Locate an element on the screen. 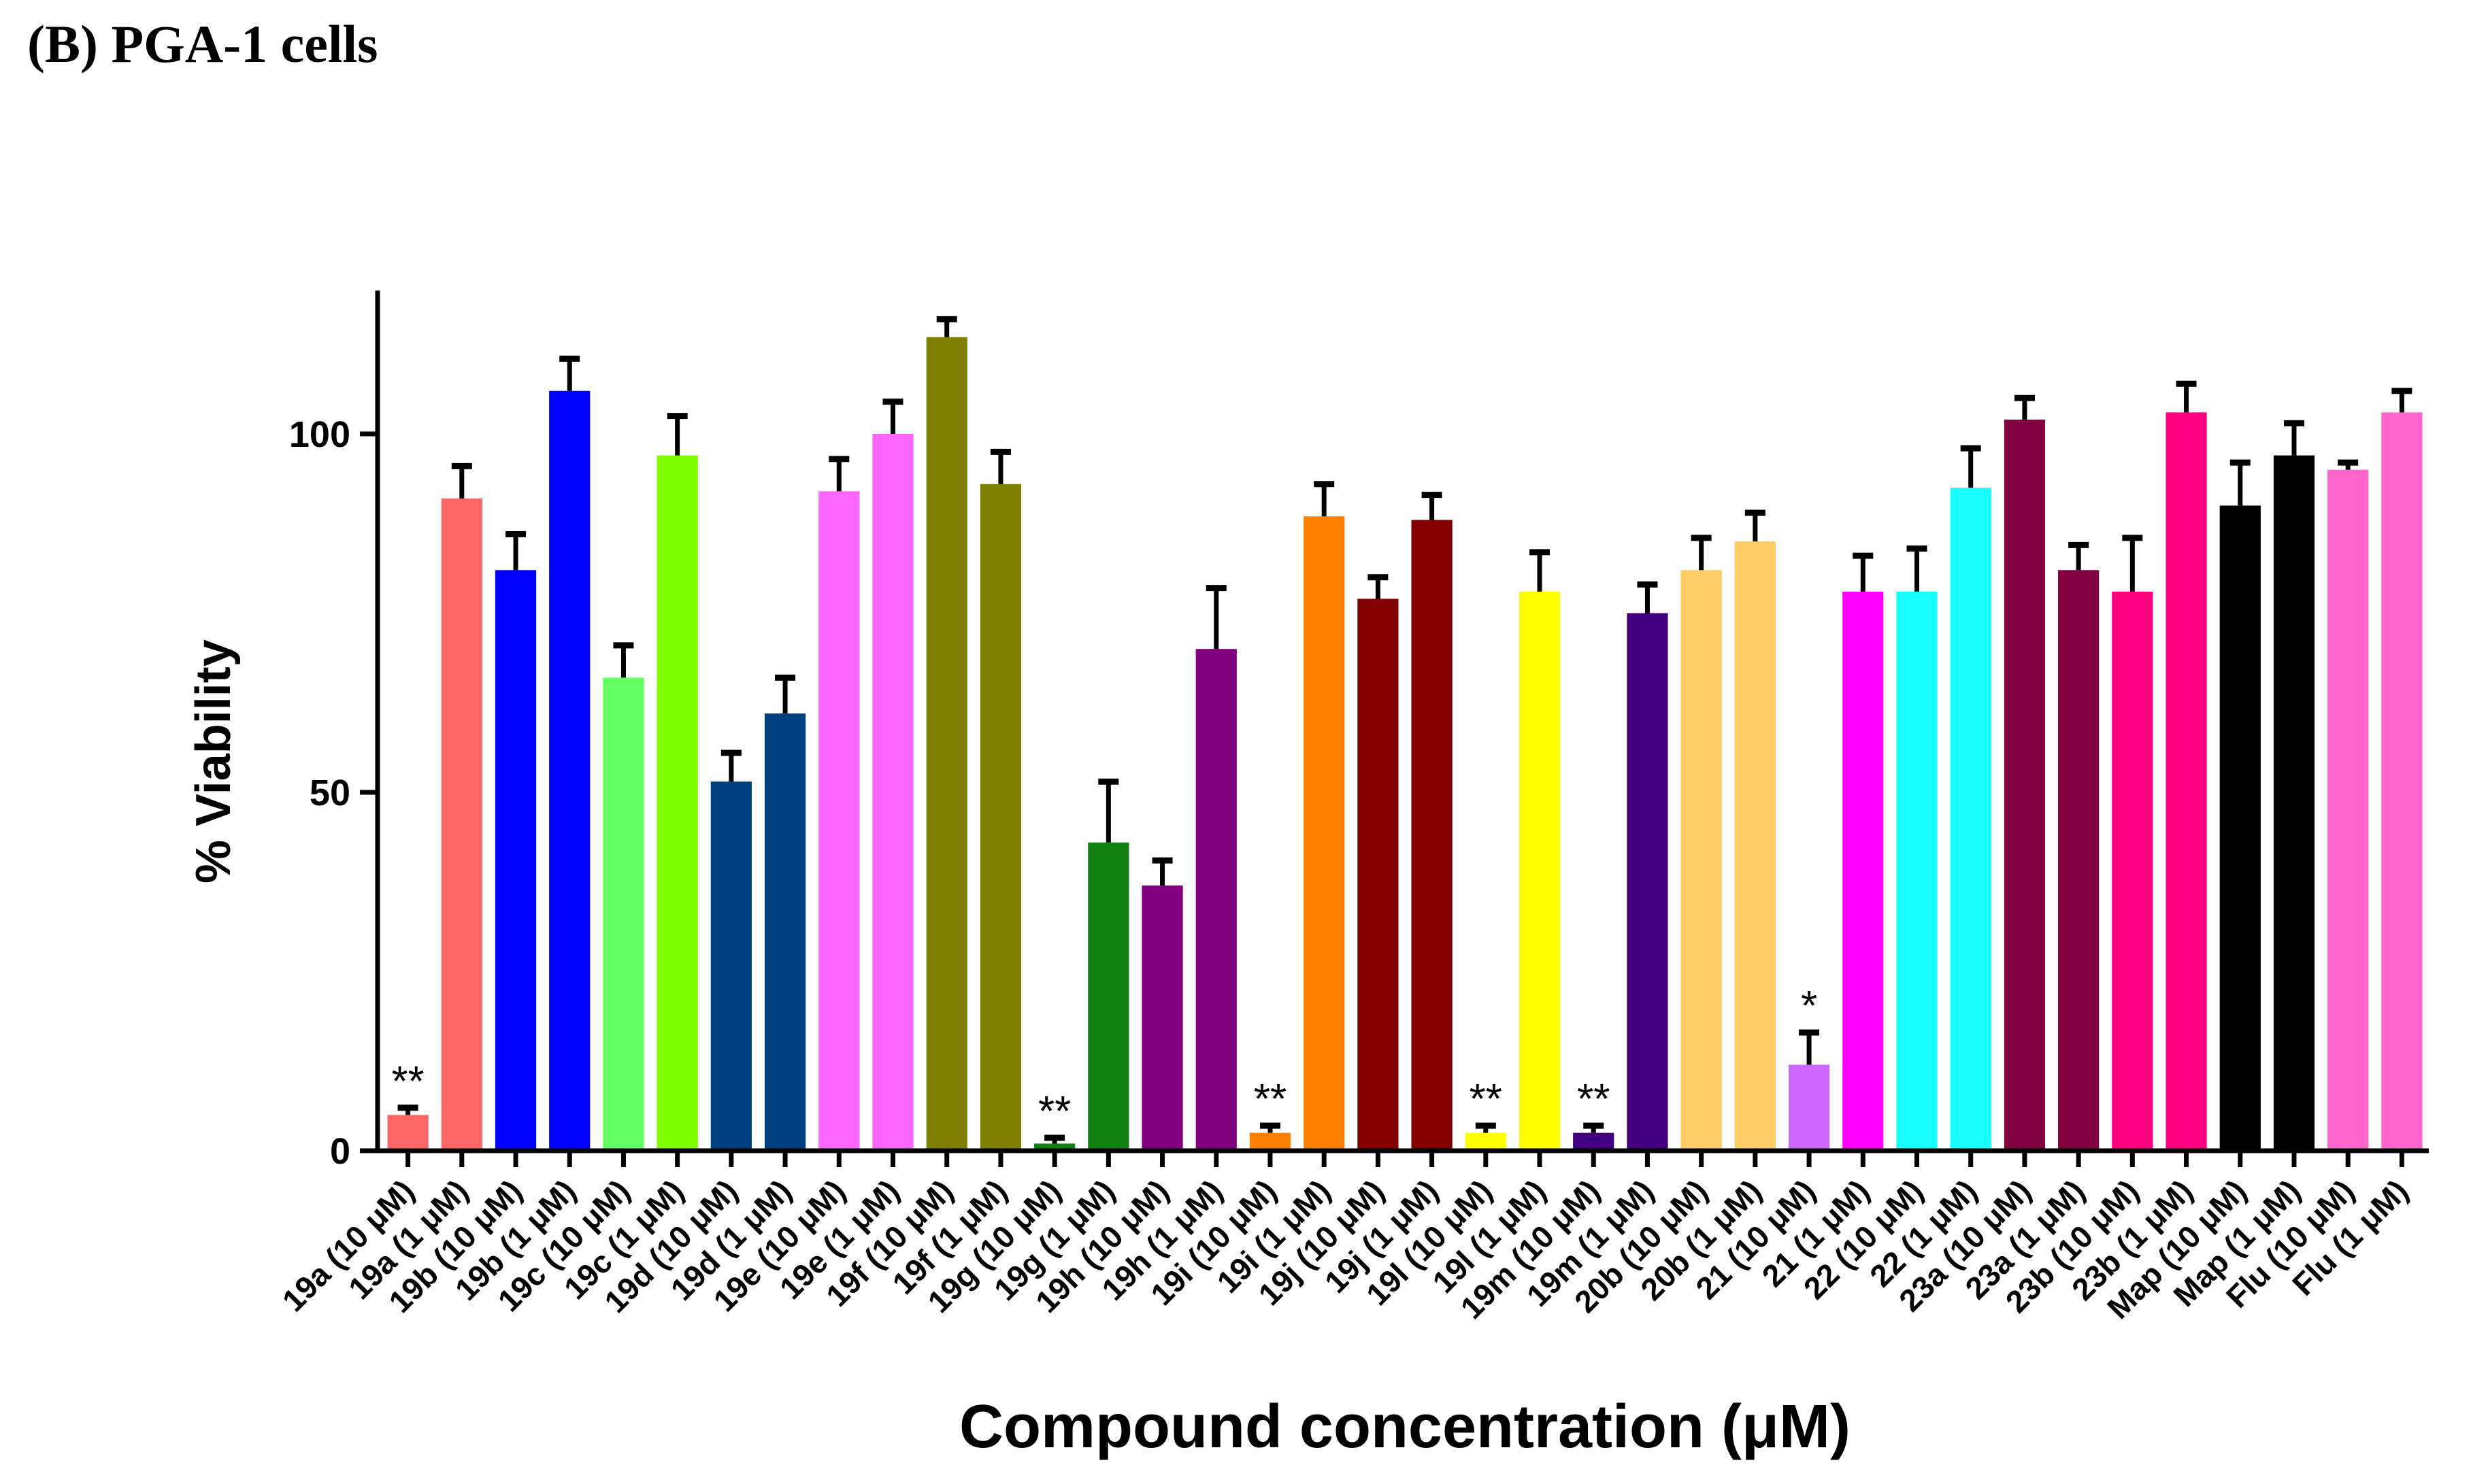 The width and height of the screenshot is (2488, 1484). y-tick-label: 50 is located at coordinates (330, 793).